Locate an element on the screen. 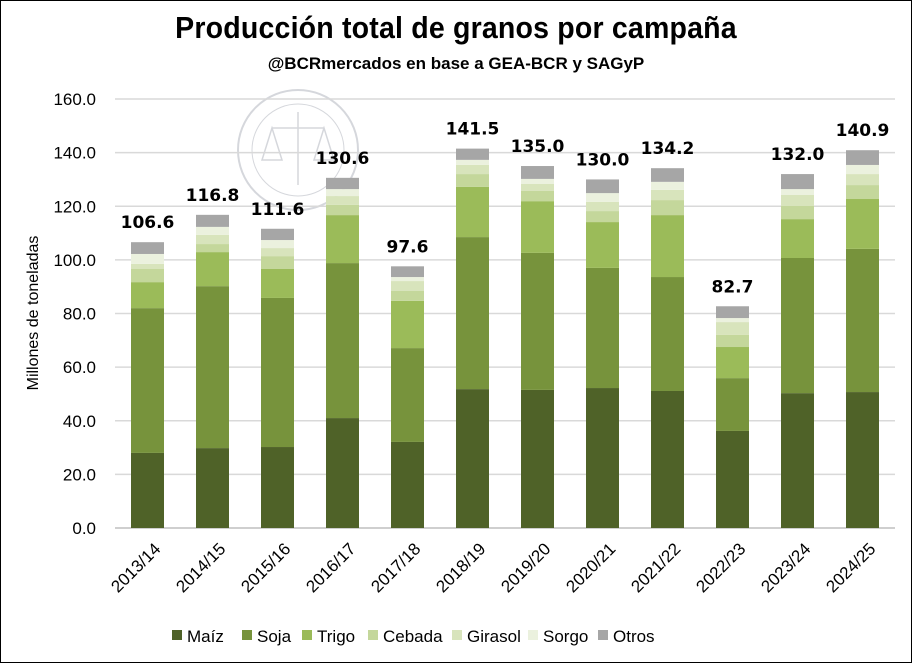 This screenshot has height=663, width=912. total-label: 97.6 is located at coordinates (408, 247).